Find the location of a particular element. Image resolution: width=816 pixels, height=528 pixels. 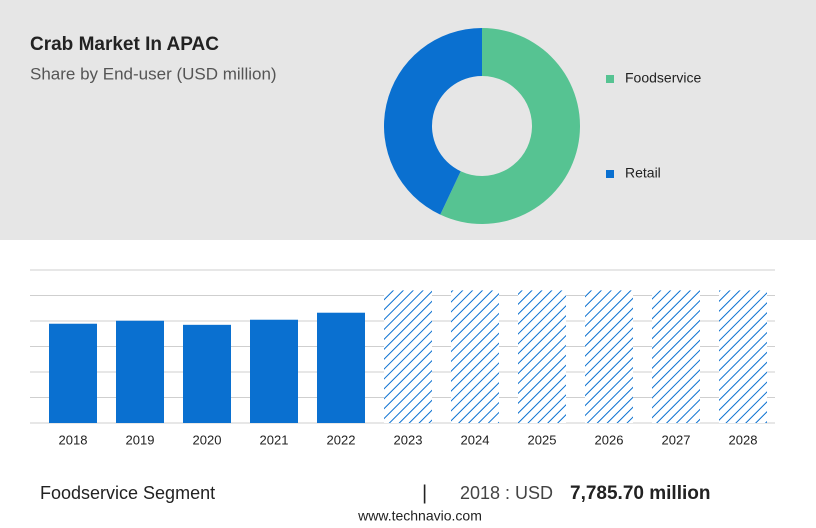

footer-segment: Foodservice Segment is located at coordinates (127, 493).